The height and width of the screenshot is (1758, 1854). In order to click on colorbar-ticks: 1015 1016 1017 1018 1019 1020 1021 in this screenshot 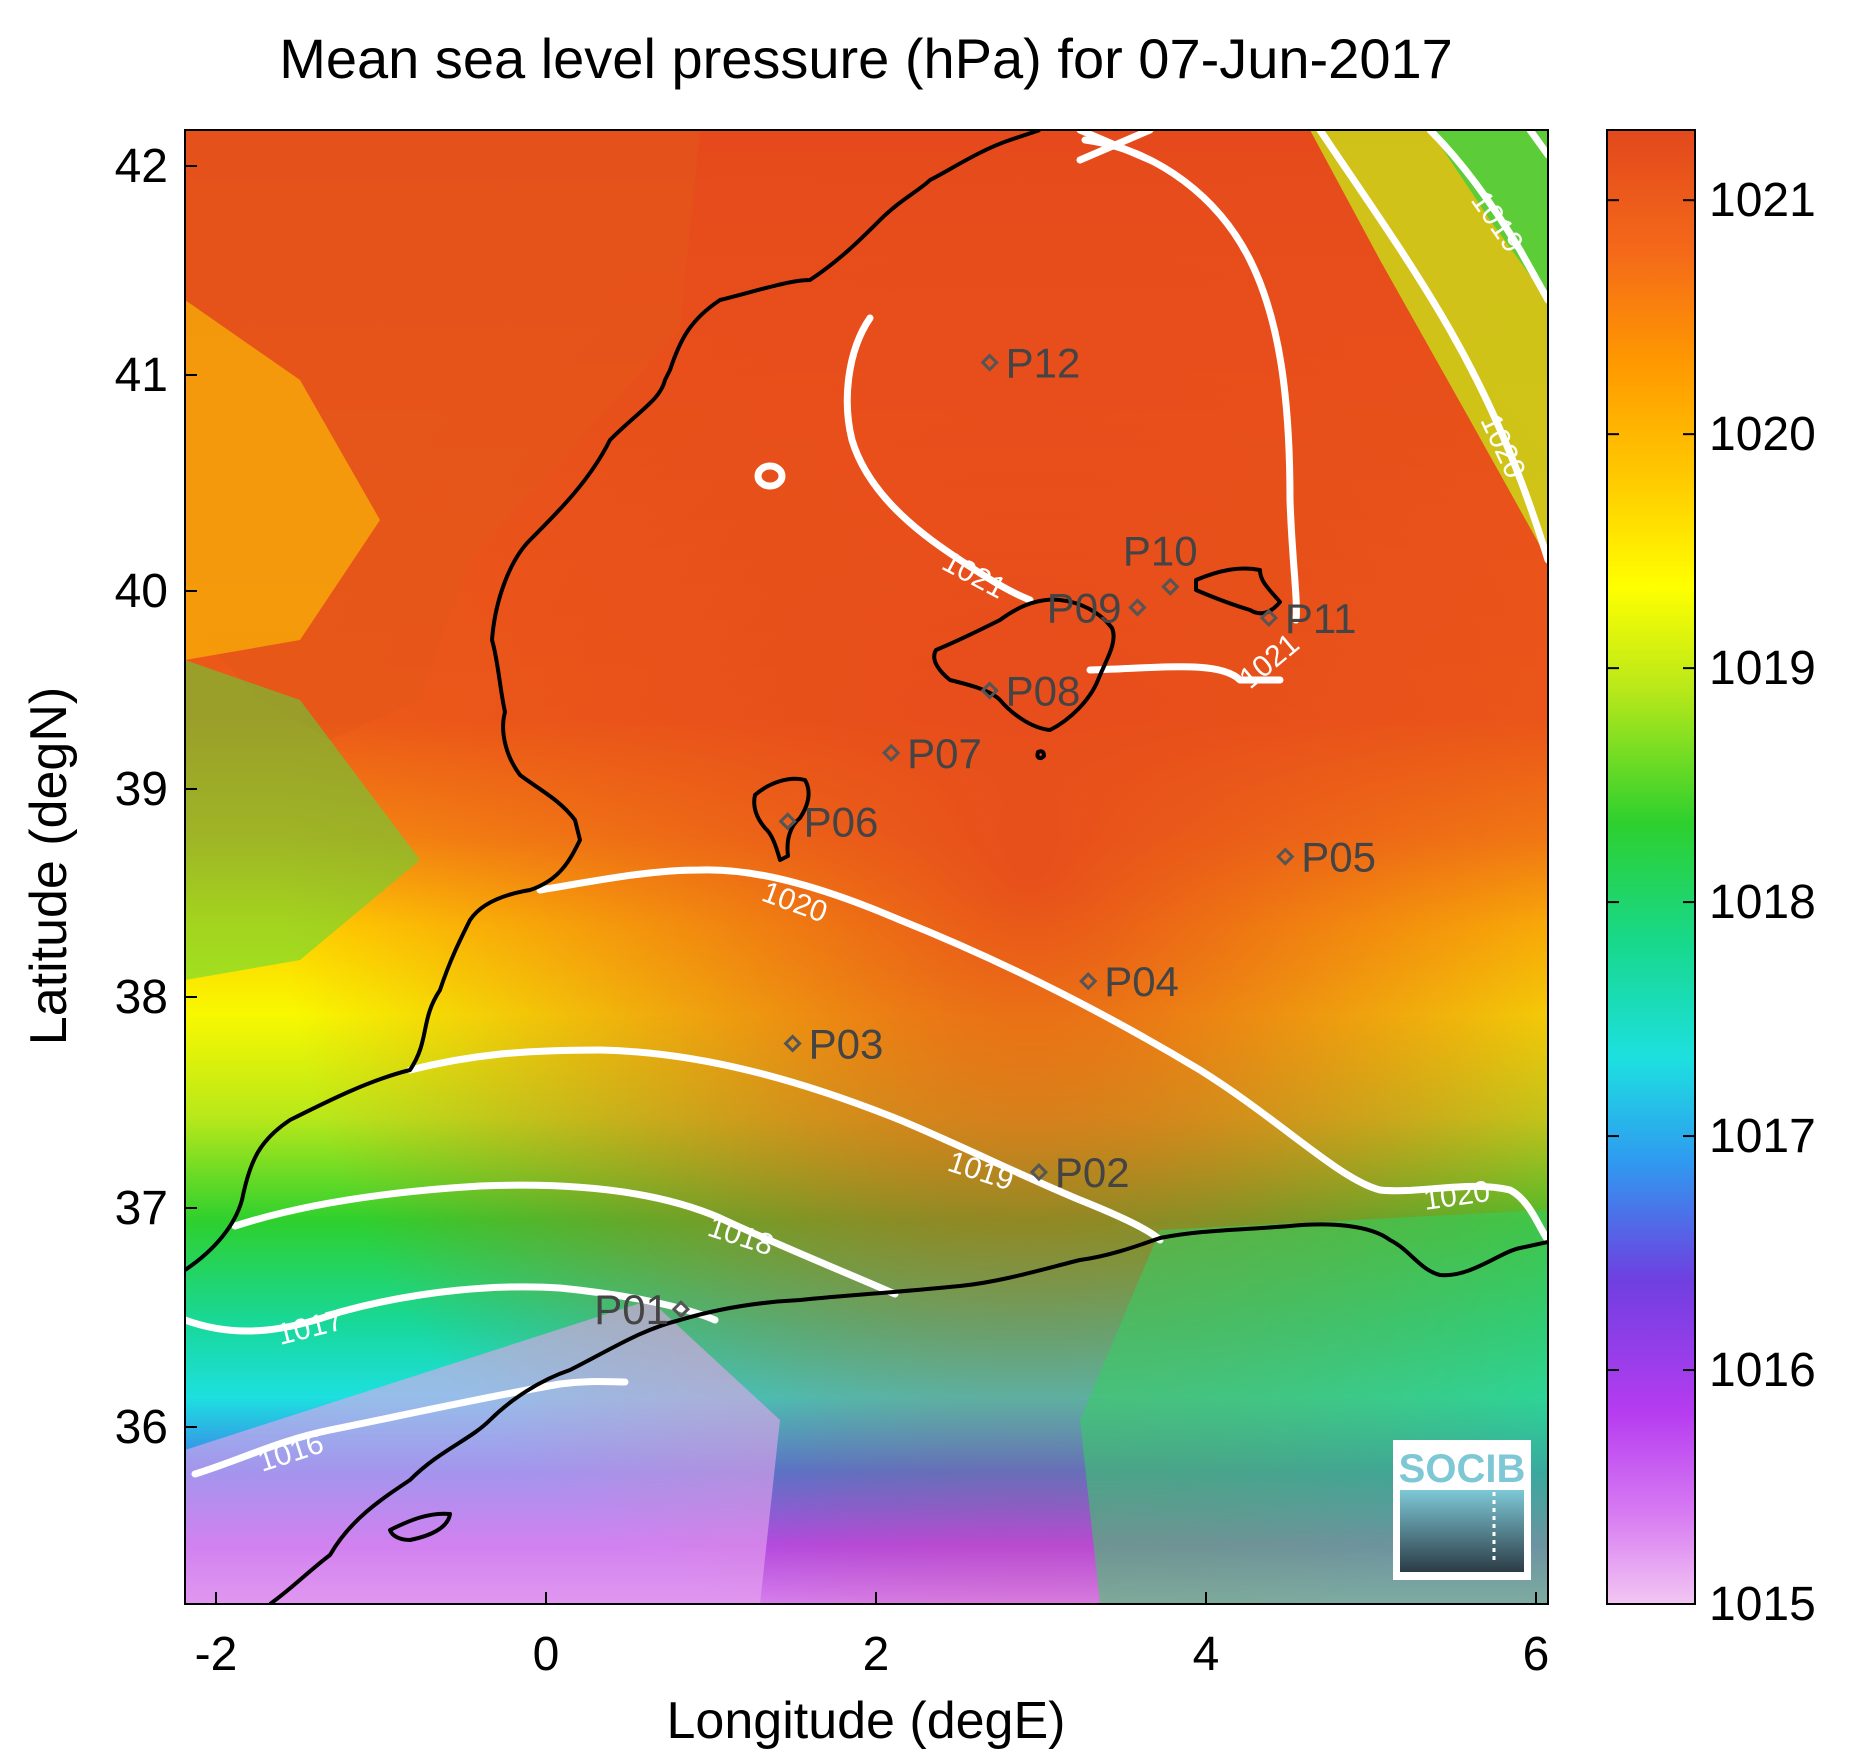, I will do `click(1711, 902)`.